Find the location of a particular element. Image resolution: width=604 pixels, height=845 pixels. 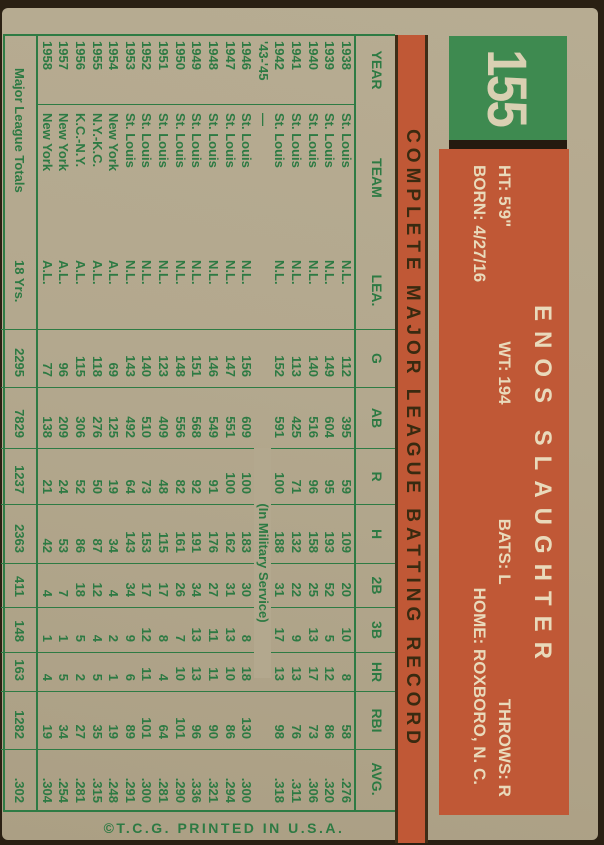

table-cell: 118 is located at coordinates (96, 358).